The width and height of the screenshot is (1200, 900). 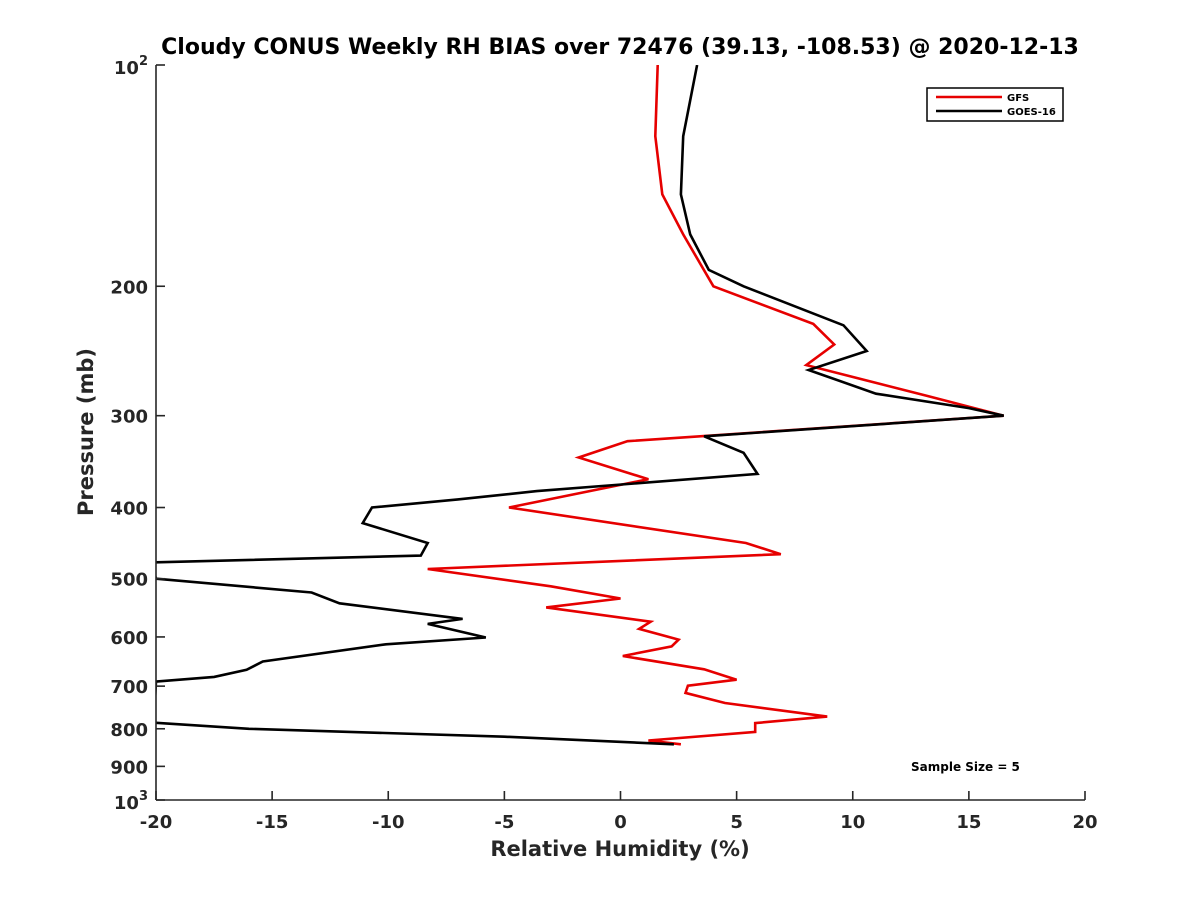 What do you see at coordinates (129, 687) in the screenshot?
I see `y-tick-label: 700` at bounding box center [129, 687].